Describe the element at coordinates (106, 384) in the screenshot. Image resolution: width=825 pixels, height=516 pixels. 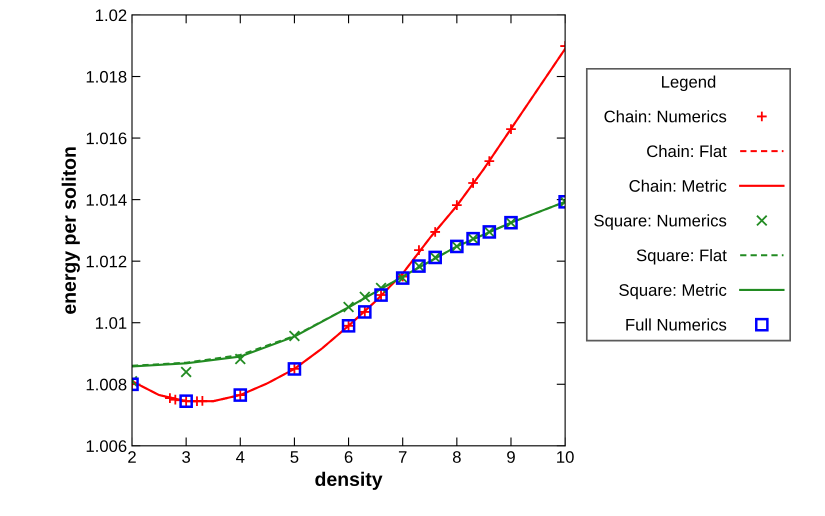
I see `y-tick-label: 1.008` at that location.